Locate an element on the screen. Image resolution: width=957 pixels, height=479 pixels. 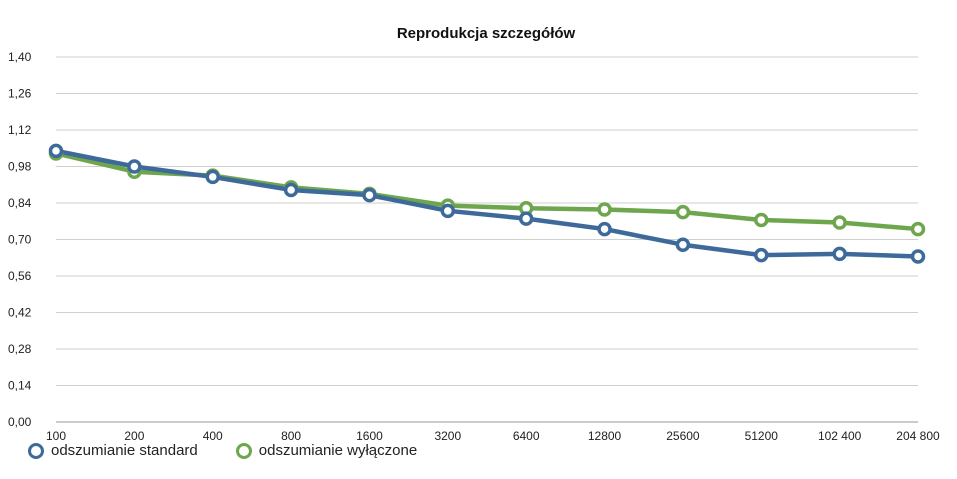
y-tick-label: 0,84 is located at coordinates (20, 203).